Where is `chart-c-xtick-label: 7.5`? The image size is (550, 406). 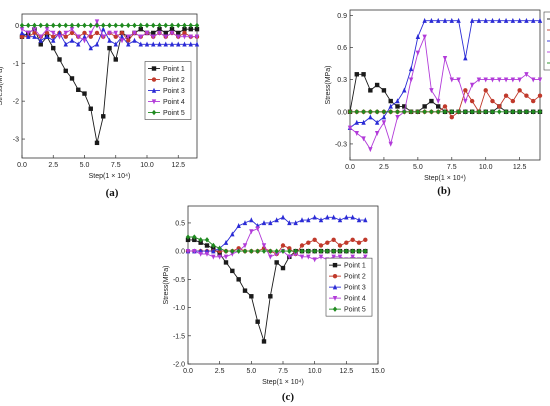 chart-c-xtick-label: 7.5 is located at coordinates (283, 371).